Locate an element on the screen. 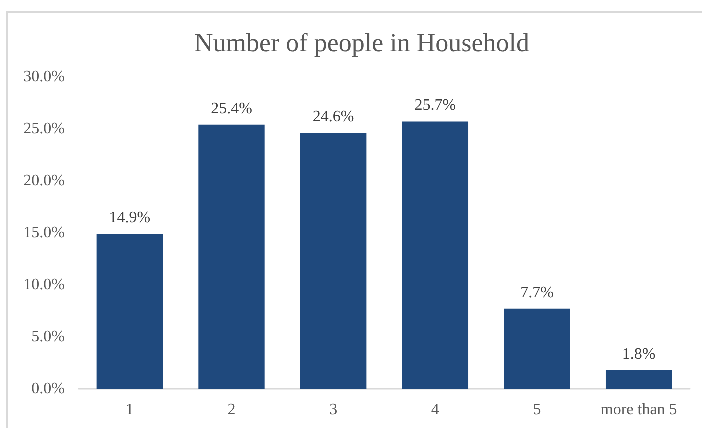 Image resolution: width=702 pixels, height=428 pixels. y-tick-label: 10.0% is located at coordinates (44, 285).